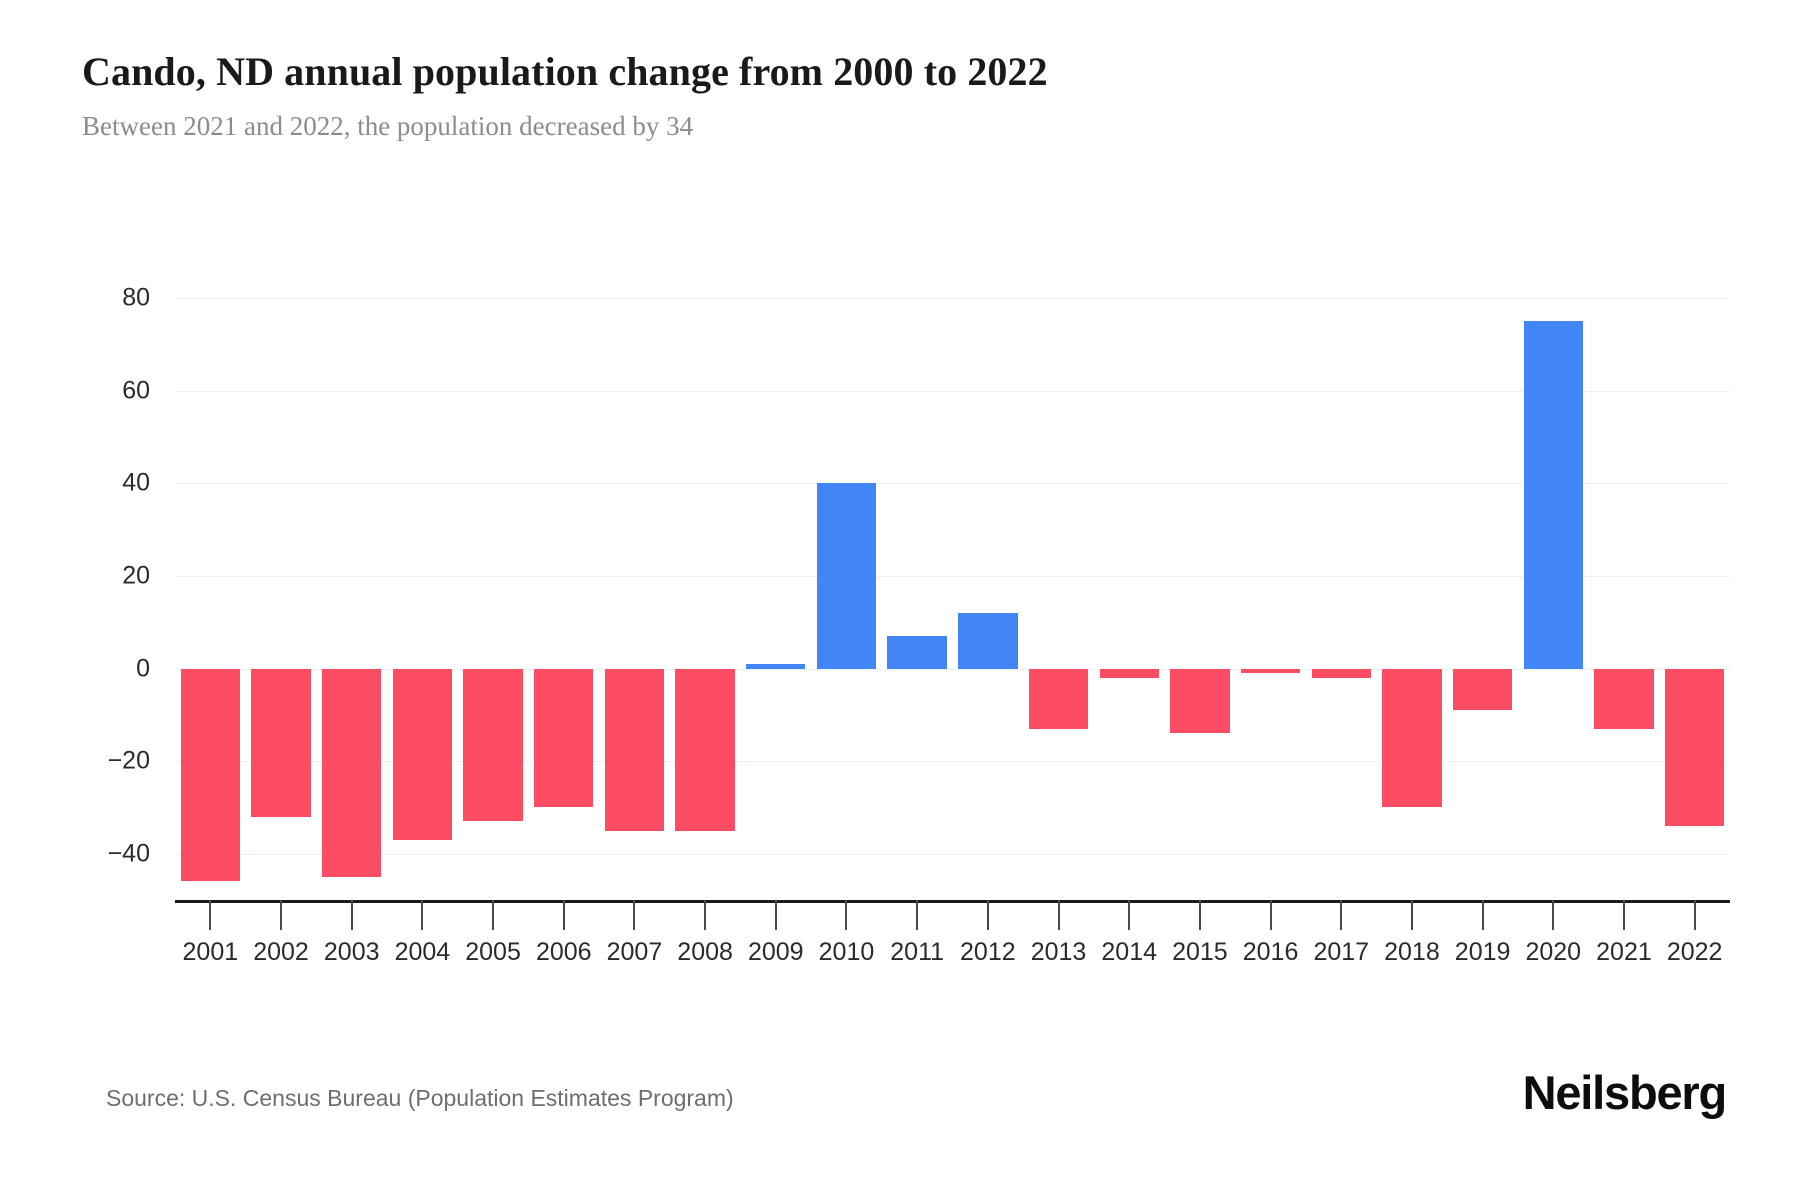 The height and width of the screenshot is (1200, 1800). What do you see at coordinates (136, 297) in the screenshot?
I see `y-axis-tick-label: 80` at bounding box center [136, 297].